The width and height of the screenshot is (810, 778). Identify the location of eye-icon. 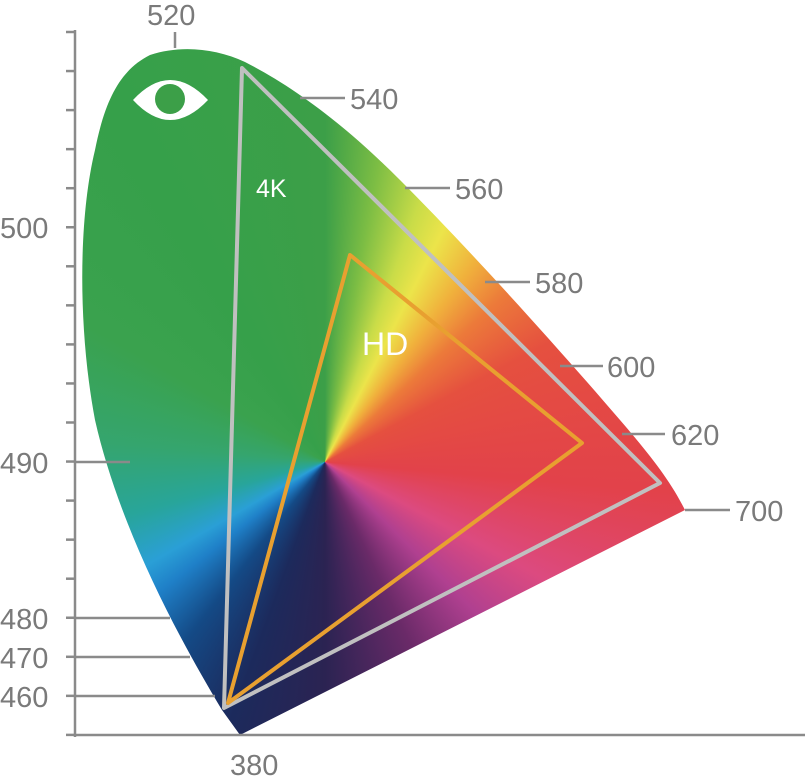
(170, 100).